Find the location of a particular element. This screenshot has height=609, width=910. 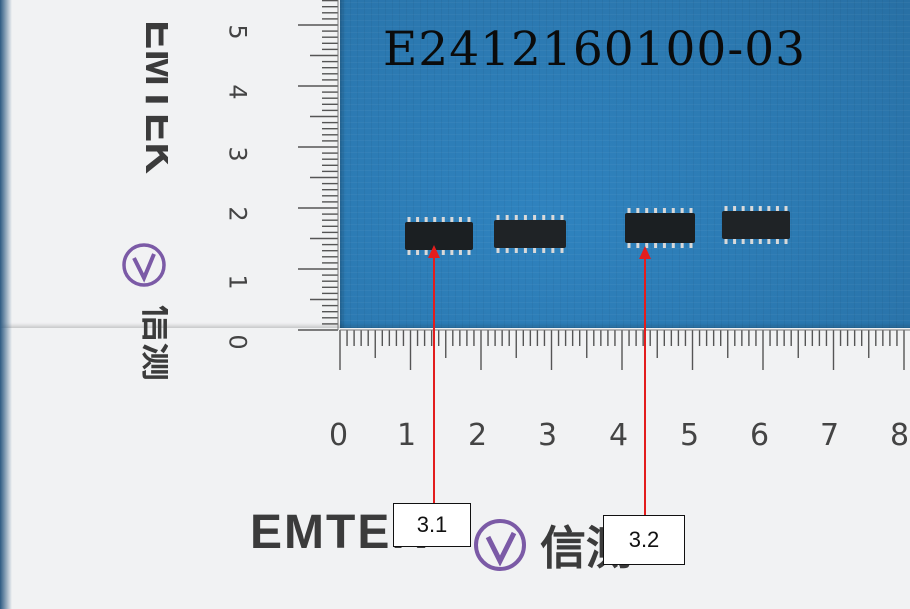

left-edge-shadow is located at coordinates (6, 304).